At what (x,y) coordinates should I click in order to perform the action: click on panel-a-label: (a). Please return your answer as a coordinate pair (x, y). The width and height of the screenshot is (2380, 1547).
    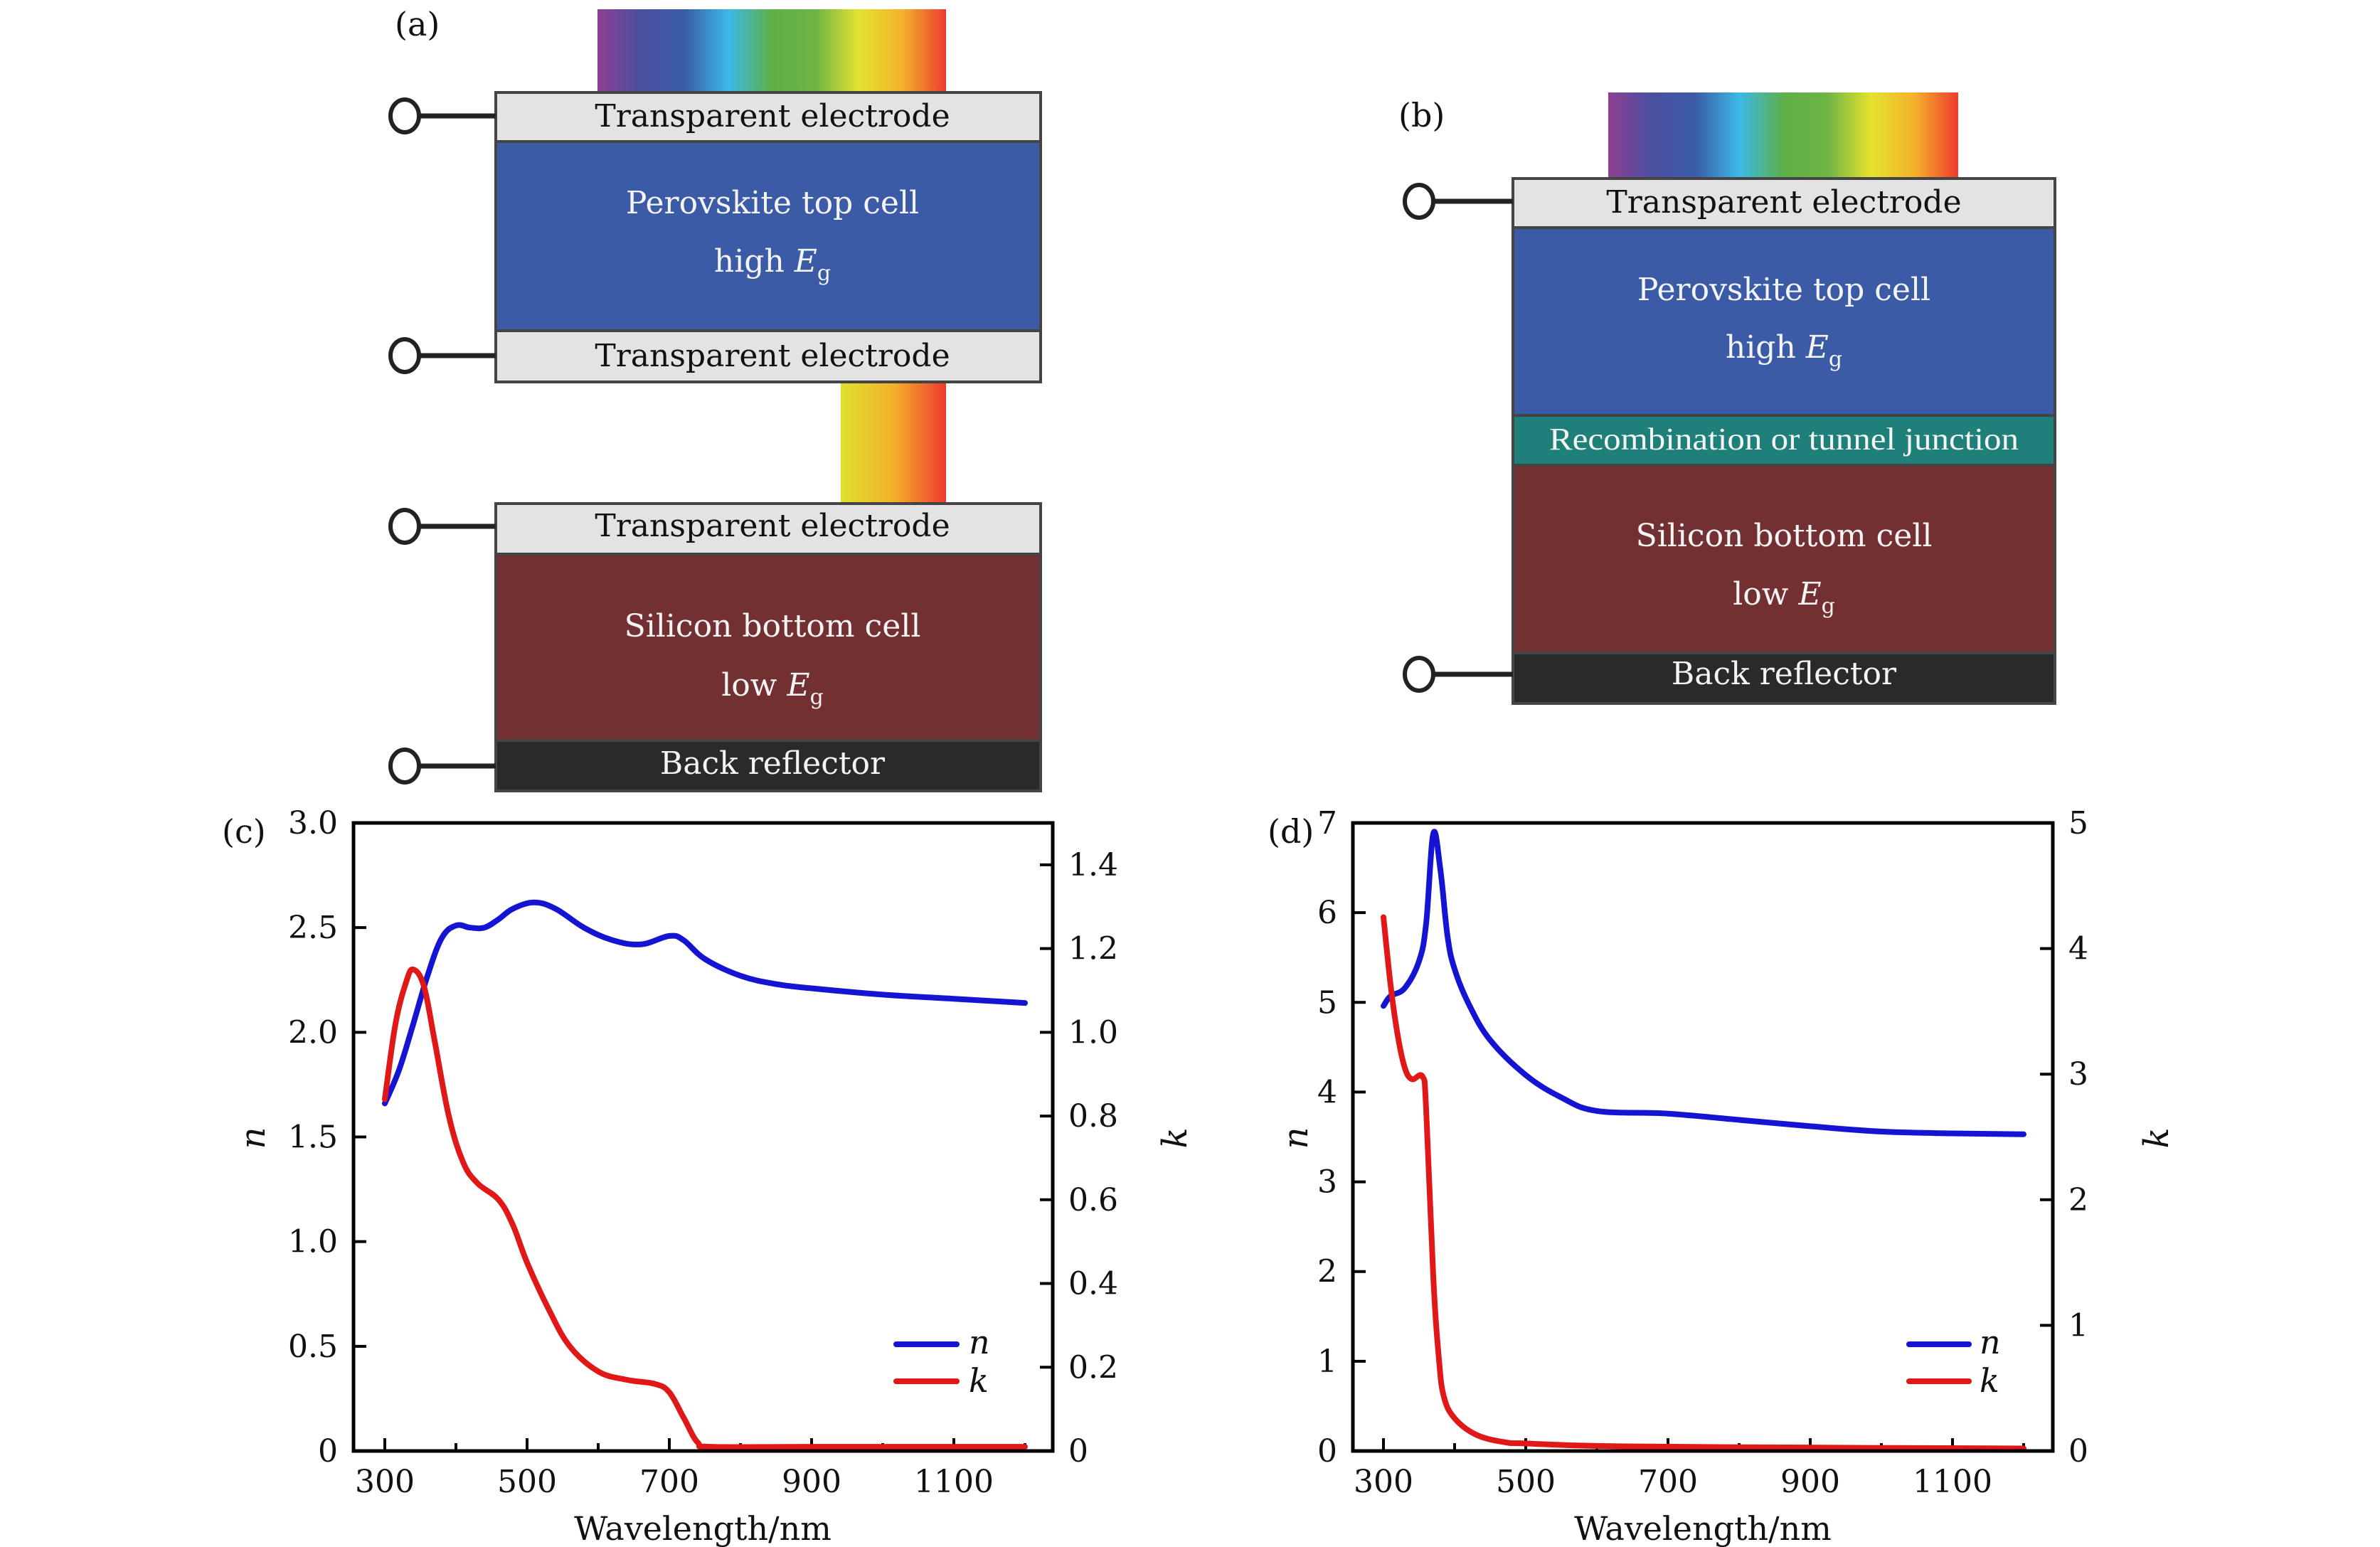
    Looking at the image, I should click on (417, 24).